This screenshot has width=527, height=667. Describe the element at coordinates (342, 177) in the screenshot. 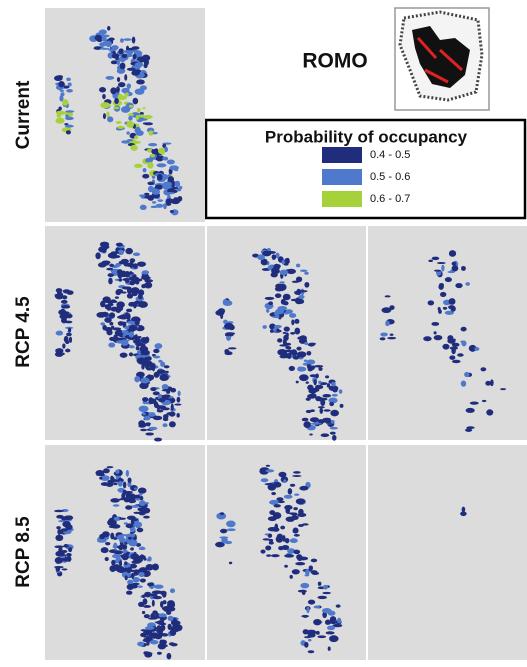

I see `legend-swatch` at that location.